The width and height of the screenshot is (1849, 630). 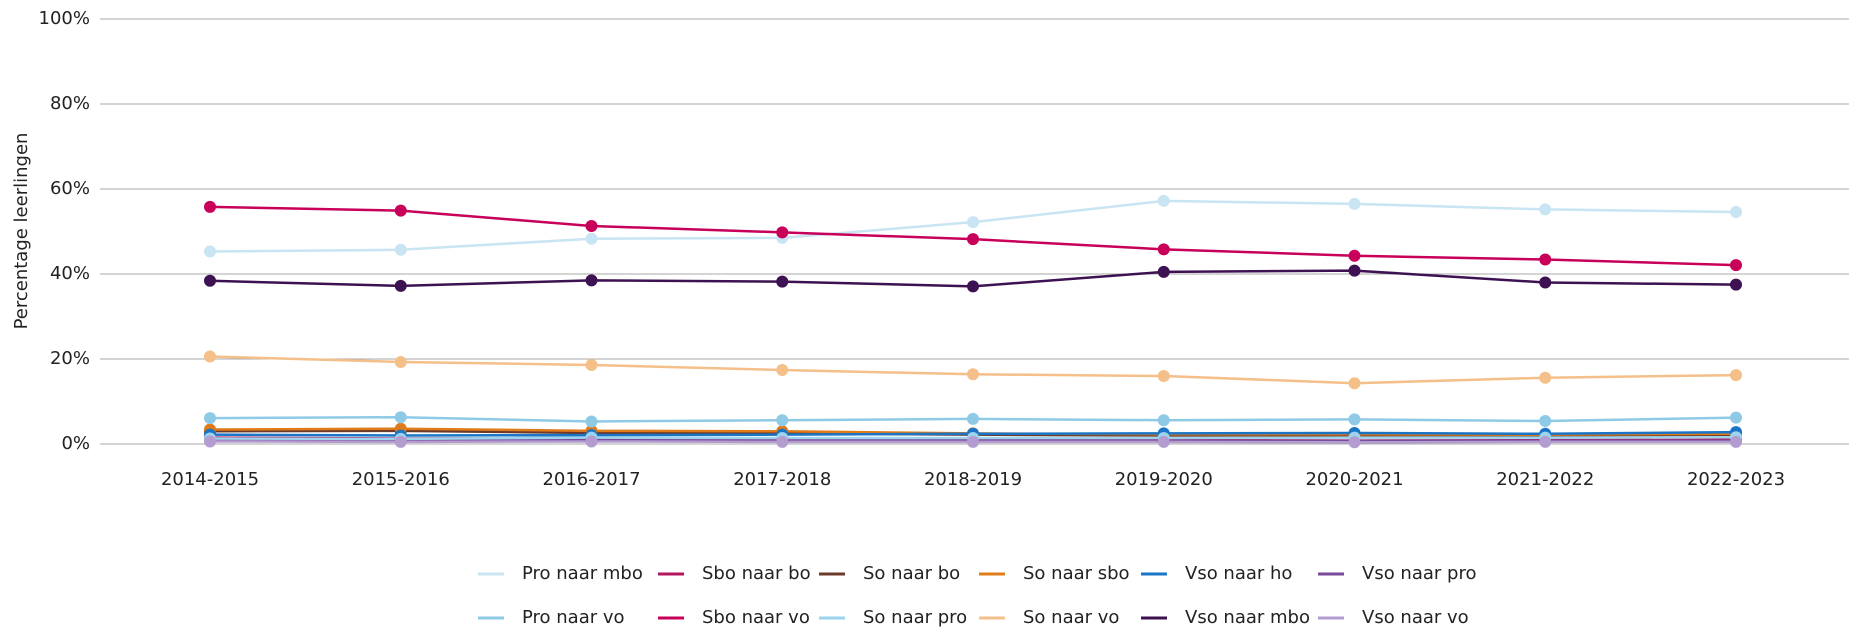 What do you see at coordinates (75, 443) in the screenshot?
I see `y-tick-label: 0%` at bounding box center [75, 443].